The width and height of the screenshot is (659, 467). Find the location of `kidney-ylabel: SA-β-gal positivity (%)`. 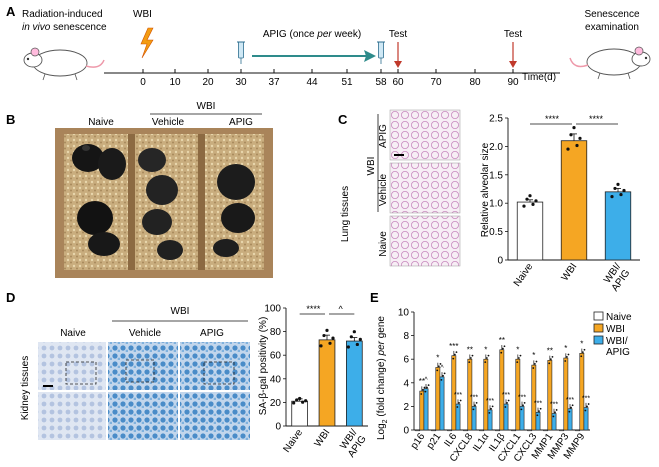

kidney-ylabel: SA-β-gal positivity (%) is located at coordinates (263, 366).